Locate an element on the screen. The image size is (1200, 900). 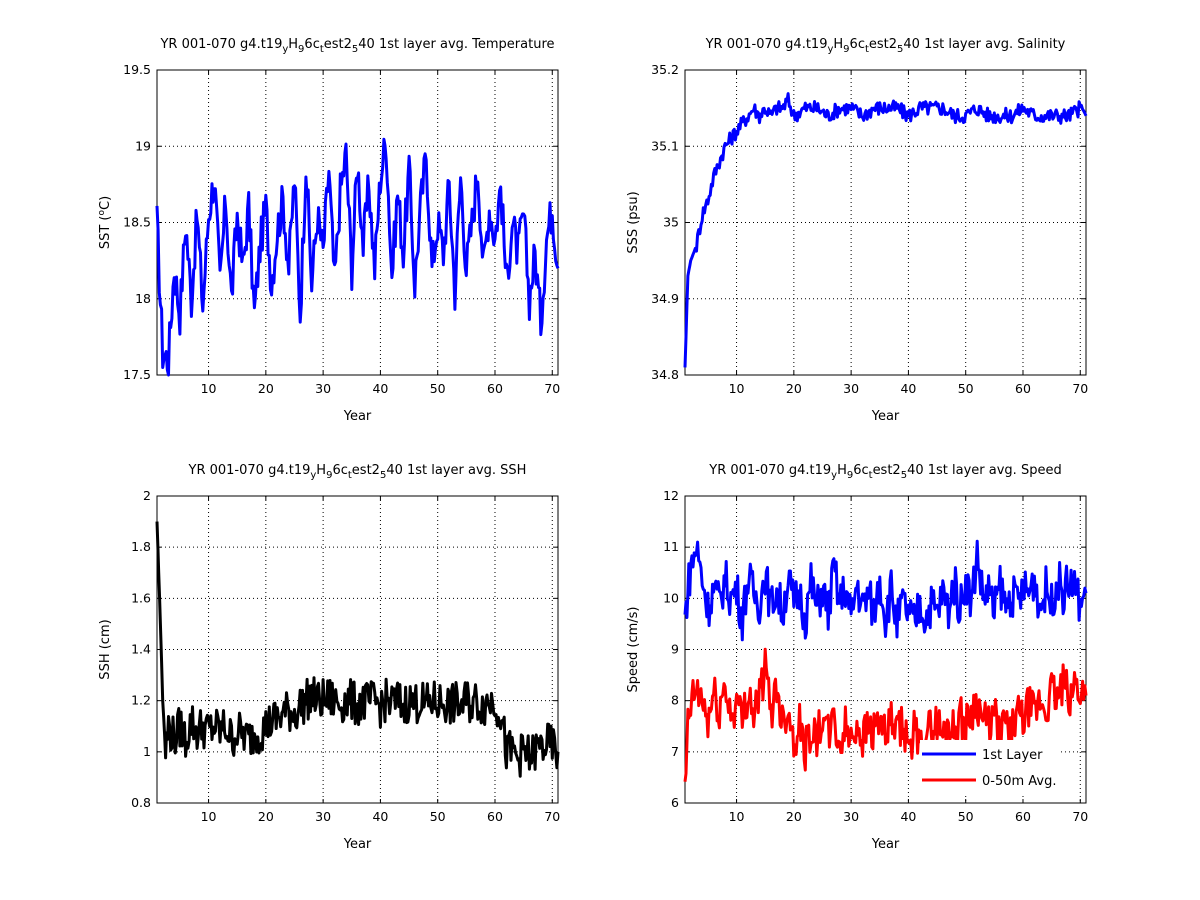
y-tick-label: 11 is located at coordinates (671, 546).